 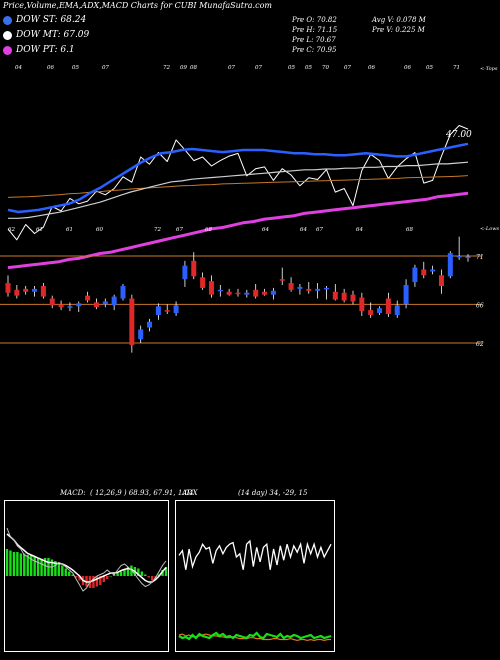 I want to click on macd-label: MACD:, so click(x=73, y=493).